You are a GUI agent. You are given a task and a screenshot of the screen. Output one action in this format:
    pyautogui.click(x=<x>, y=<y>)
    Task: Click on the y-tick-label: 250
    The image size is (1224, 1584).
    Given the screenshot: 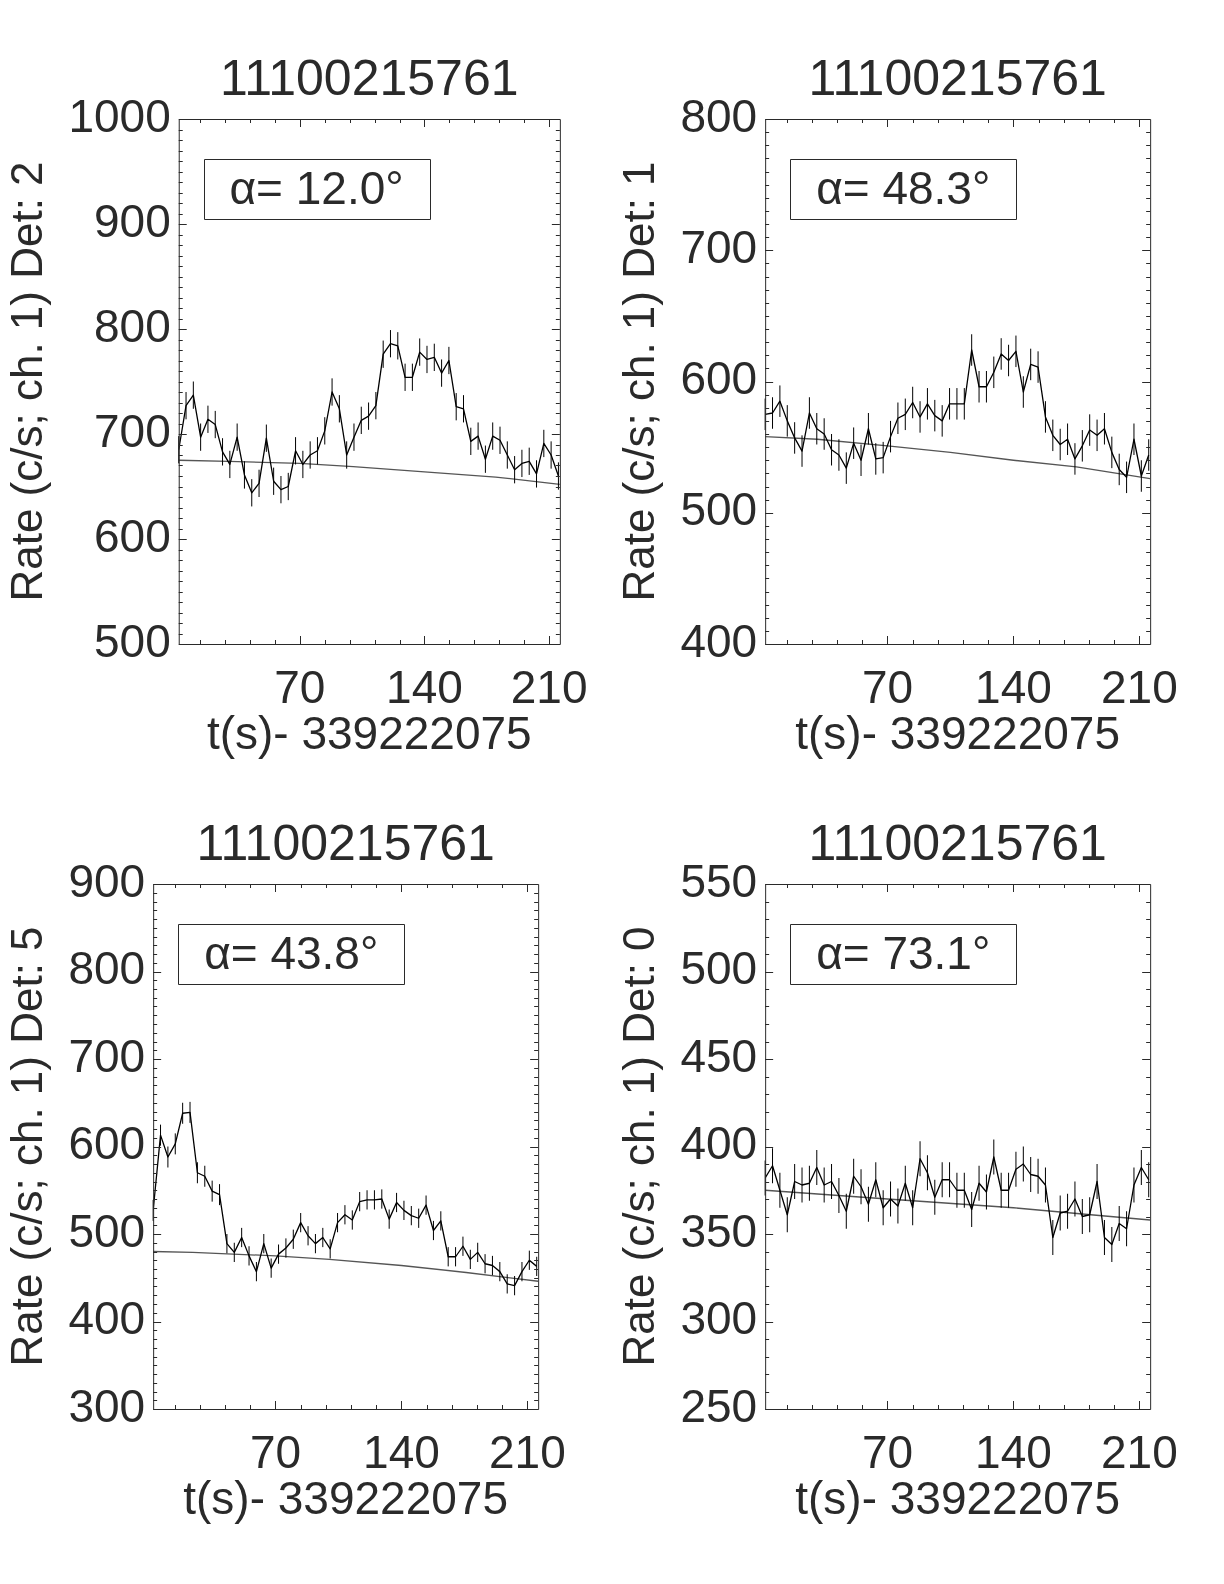 What is the action you would take?
    pyautogui.click(x=719, y=1405)
    